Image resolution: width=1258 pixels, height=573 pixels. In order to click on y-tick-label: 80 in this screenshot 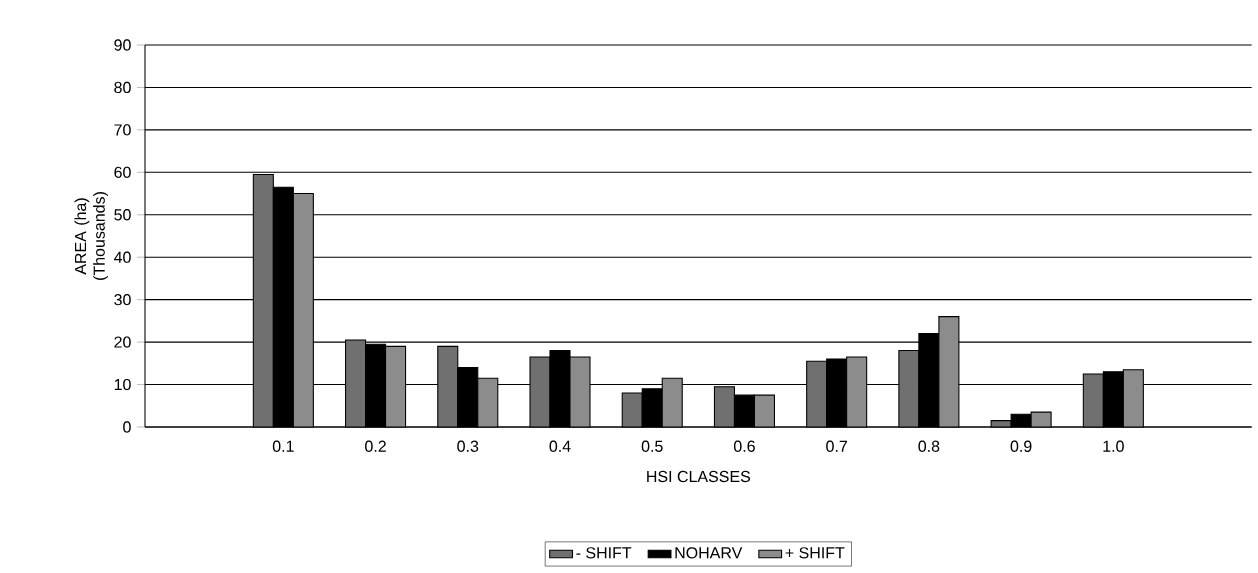, I will do `click(122, 87)`.